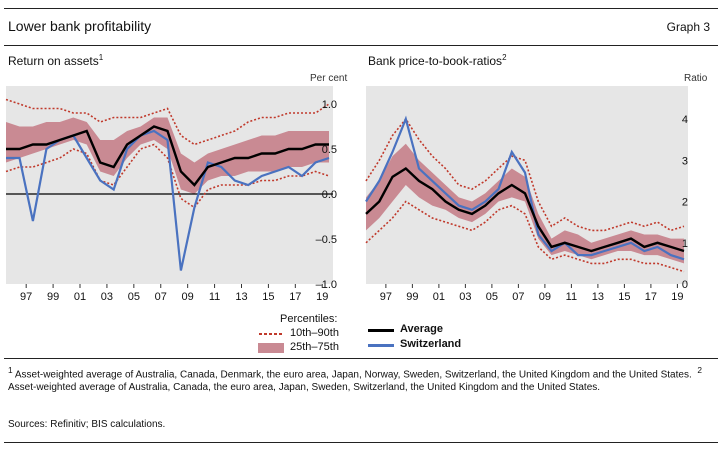 Image resolution: width=722 pixels, height=451 pixels. I want to click on roa-x-tick-label: 15, so click(268, 297).